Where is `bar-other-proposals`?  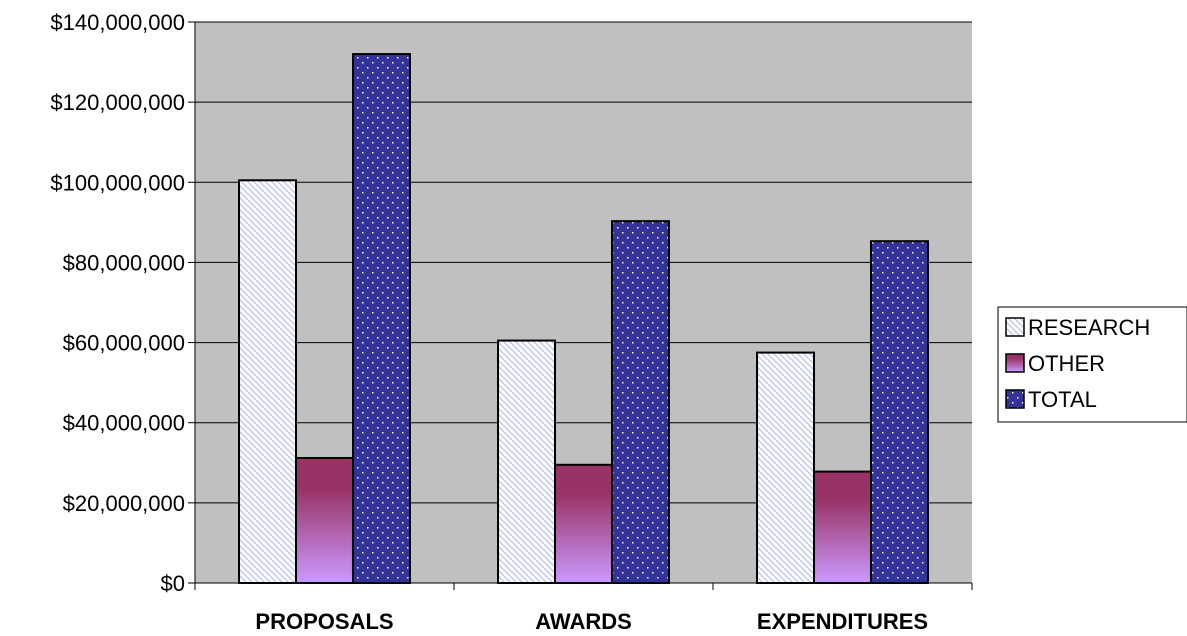
bar-other-proposals is located at coordinates (324, 520).